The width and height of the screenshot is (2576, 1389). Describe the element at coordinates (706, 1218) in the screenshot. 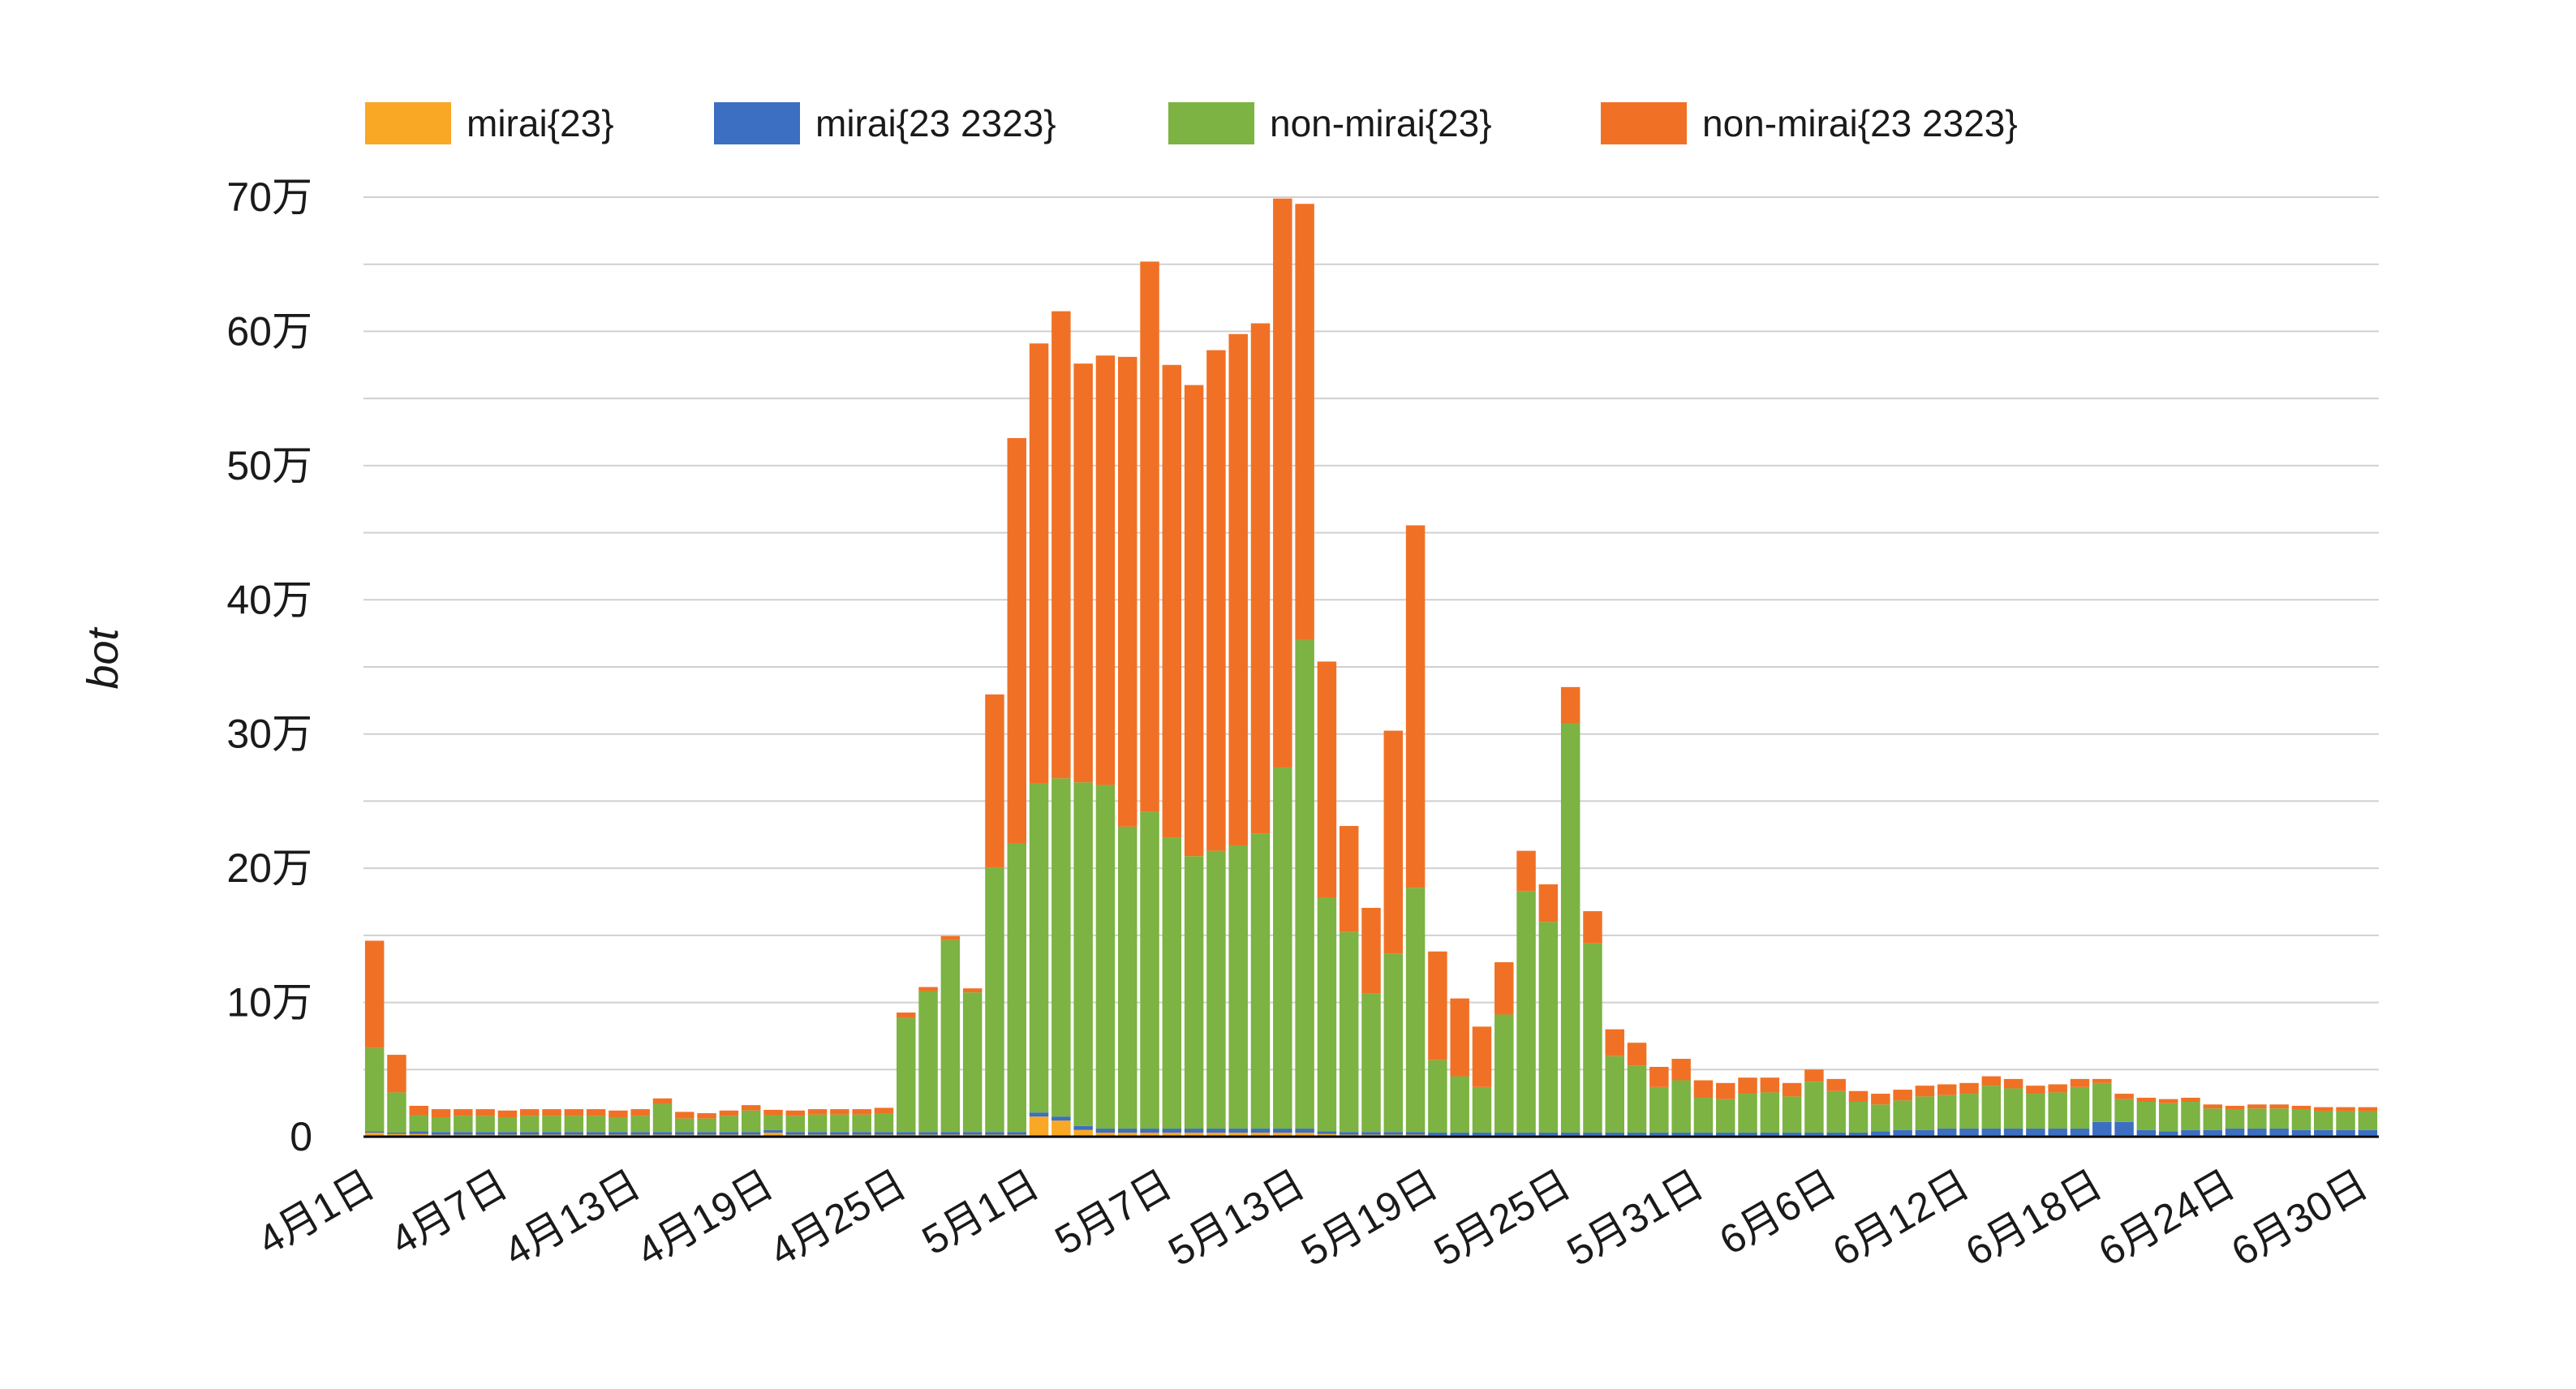

I see `x-tick-label: 4月19日` at that location.